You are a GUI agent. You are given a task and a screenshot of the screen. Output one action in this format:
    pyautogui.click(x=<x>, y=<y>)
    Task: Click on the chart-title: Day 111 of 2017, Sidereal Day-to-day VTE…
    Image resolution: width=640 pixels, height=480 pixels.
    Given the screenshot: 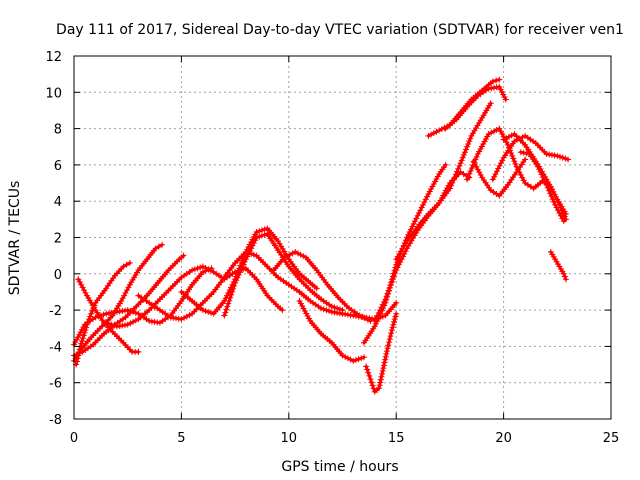 What is the action you would take?
    pyautogui.click(x=340, y=30)
    